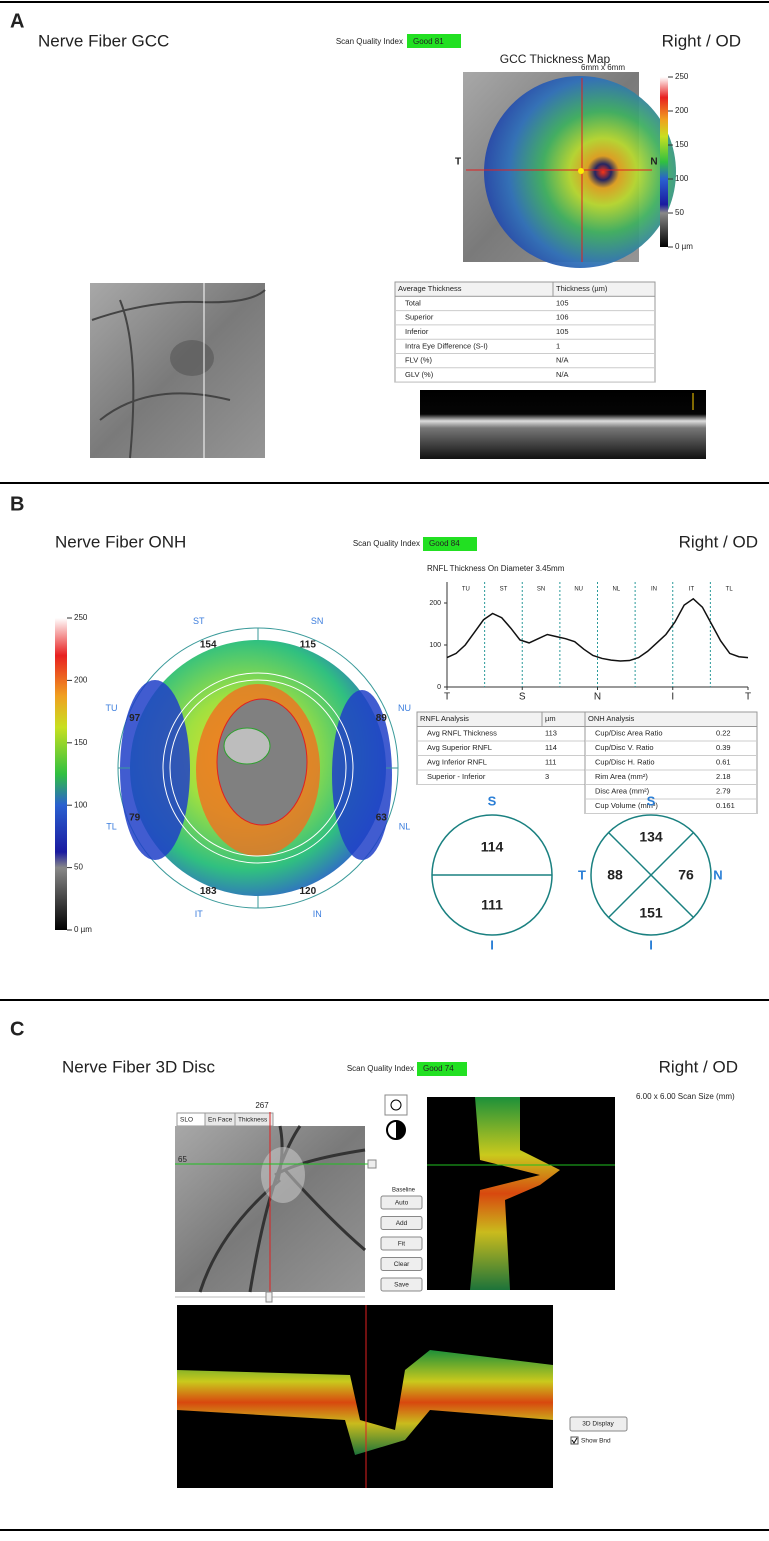 The width and height of the screenshot is (769, 1541). Describe the element at coordinates (522, 697) in the screenshot. I see `x-tick-label: S` at that location.